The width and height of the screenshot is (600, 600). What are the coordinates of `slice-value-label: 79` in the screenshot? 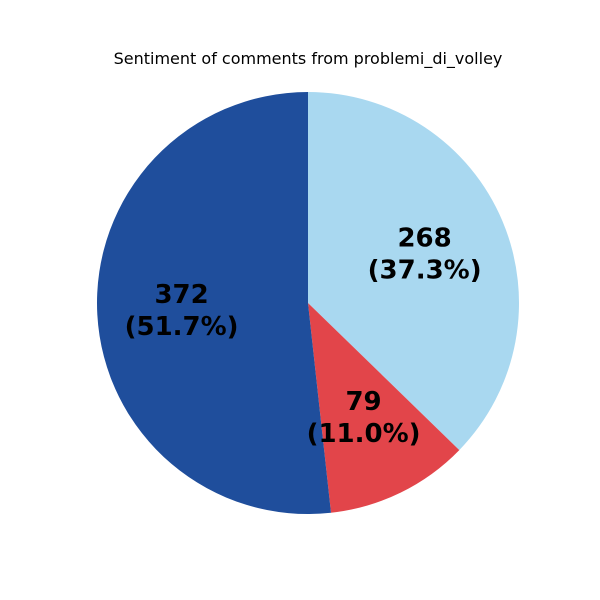 It's located at (363, 402).